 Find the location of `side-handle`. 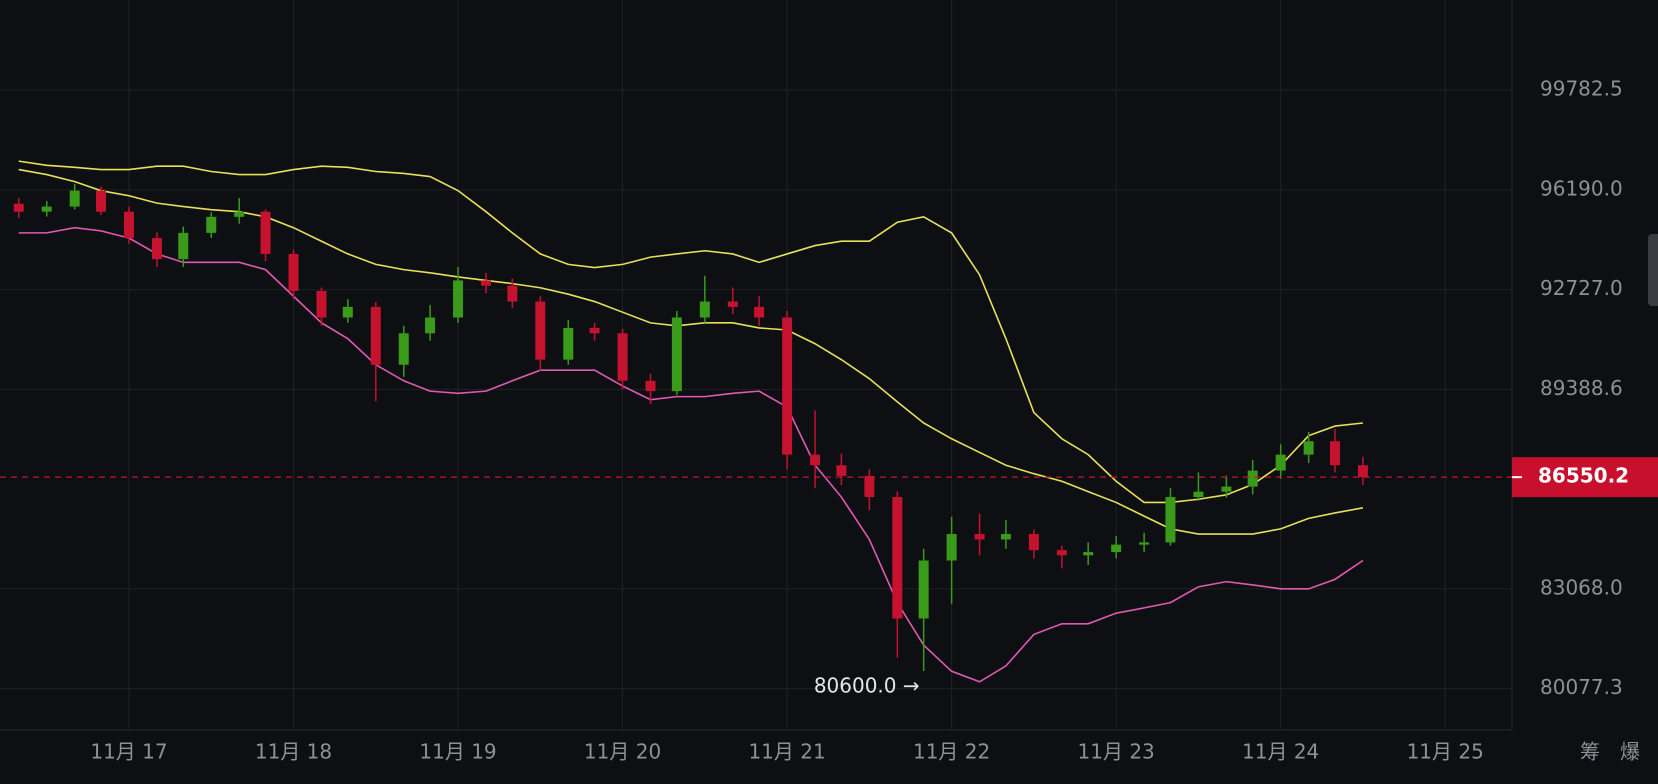

side-handle is located at coordinates (1653, 270).